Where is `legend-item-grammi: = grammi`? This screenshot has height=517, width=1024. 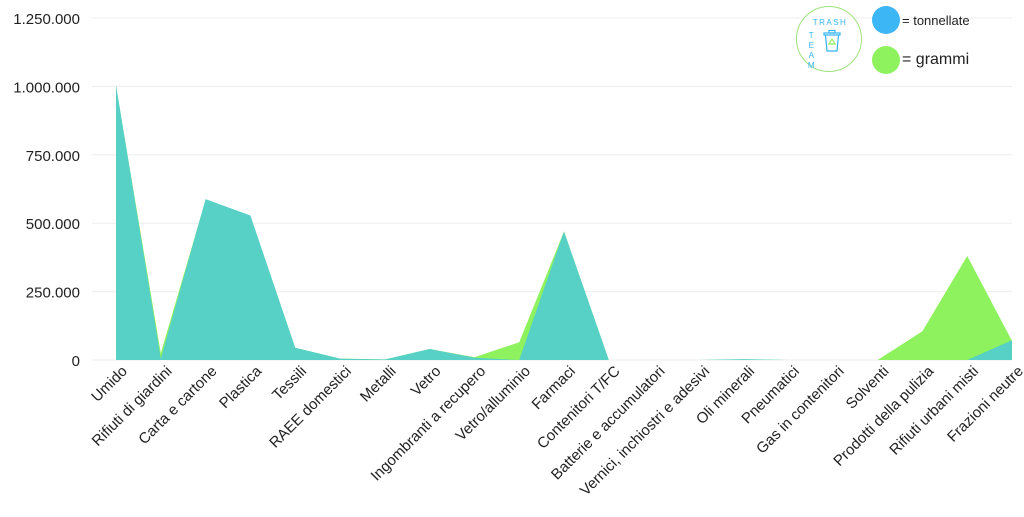 legend-item-grammi: = grammi is located at coordinates (920, 60).